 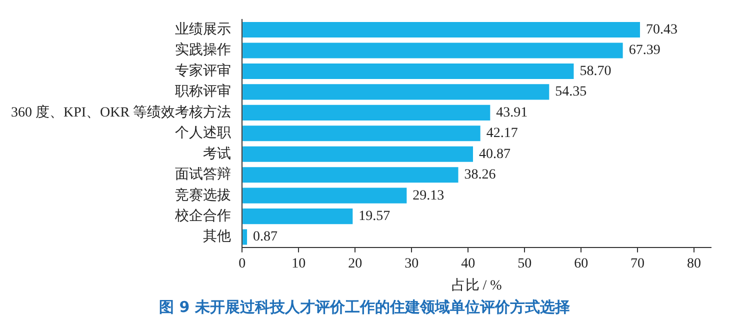 What do you see at coordinates (203, 29) in the screenshot?
I see `y-tick-label: 业绩展示` at bounding box center [203, 29].